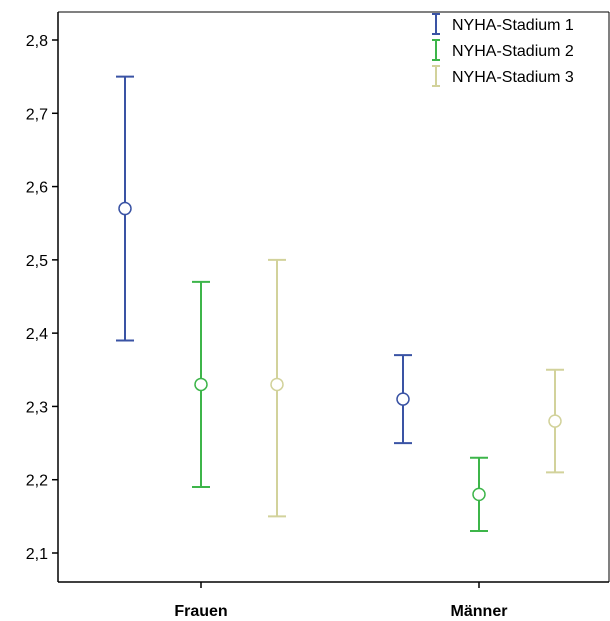 This screenshot has width=610, height=621. What do you see at coordinates (37, 554) in the screenshot?
I see `y-tick-label: 2,1` at bounding box center [37, 554].